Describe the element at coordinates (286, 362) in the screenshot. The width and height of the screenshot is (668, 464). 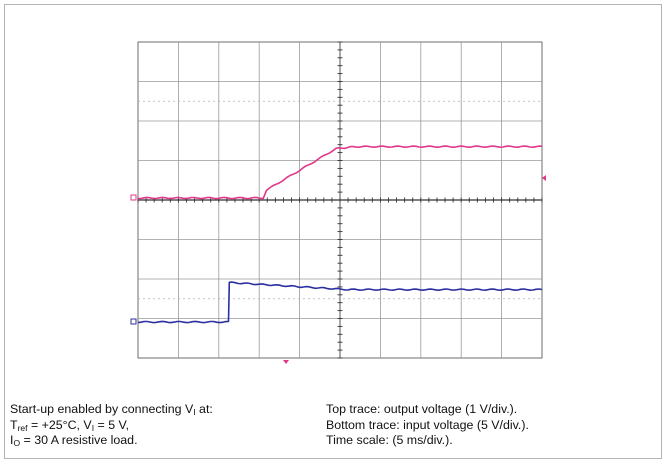
I see `trigger-position-marker` at that location.